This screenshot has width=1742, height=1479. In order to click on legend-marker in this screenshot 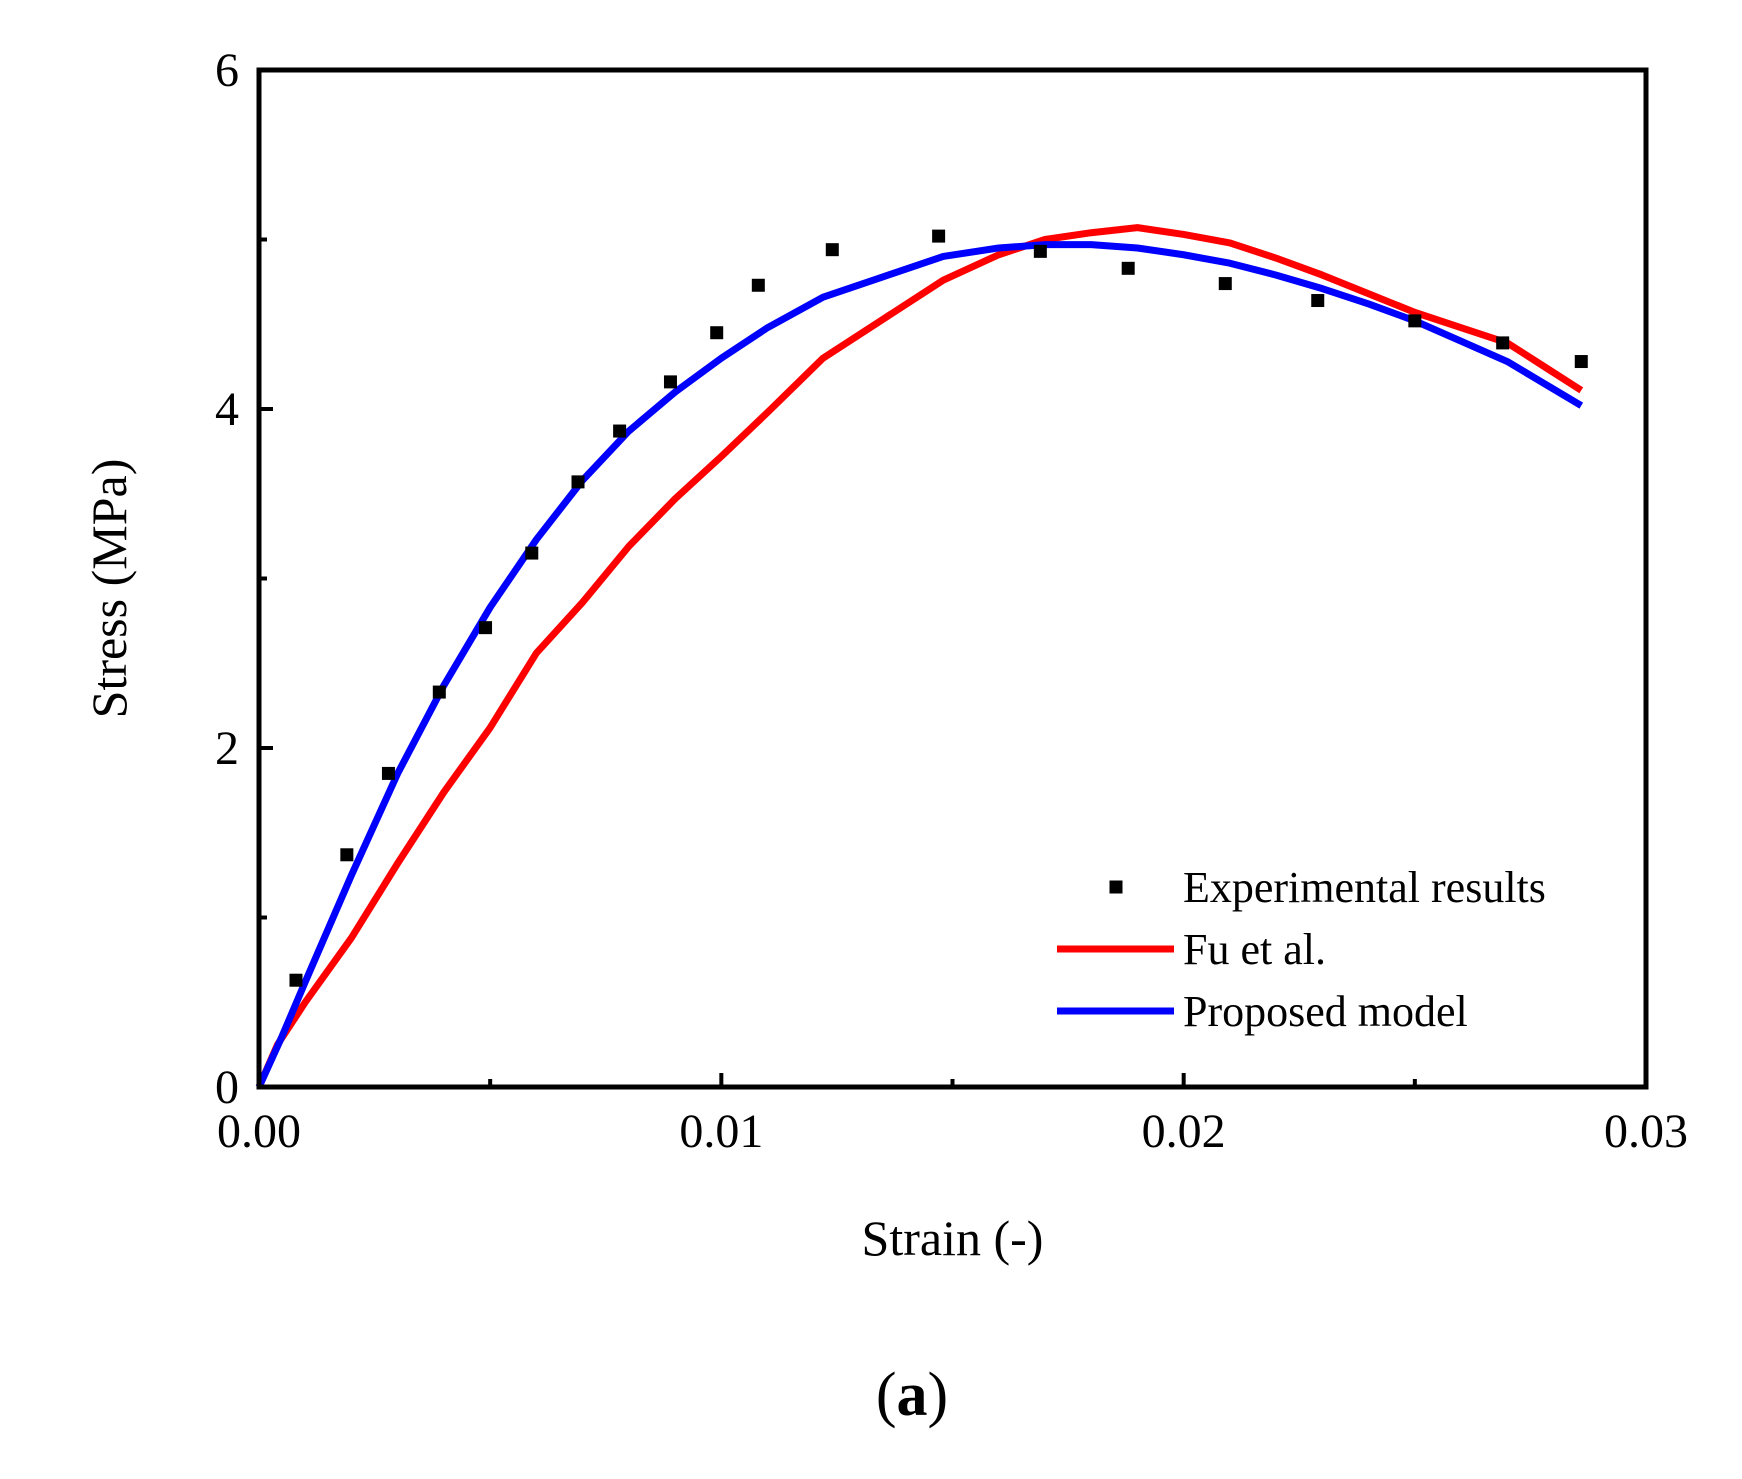, I will do `click(1116, 887)`.